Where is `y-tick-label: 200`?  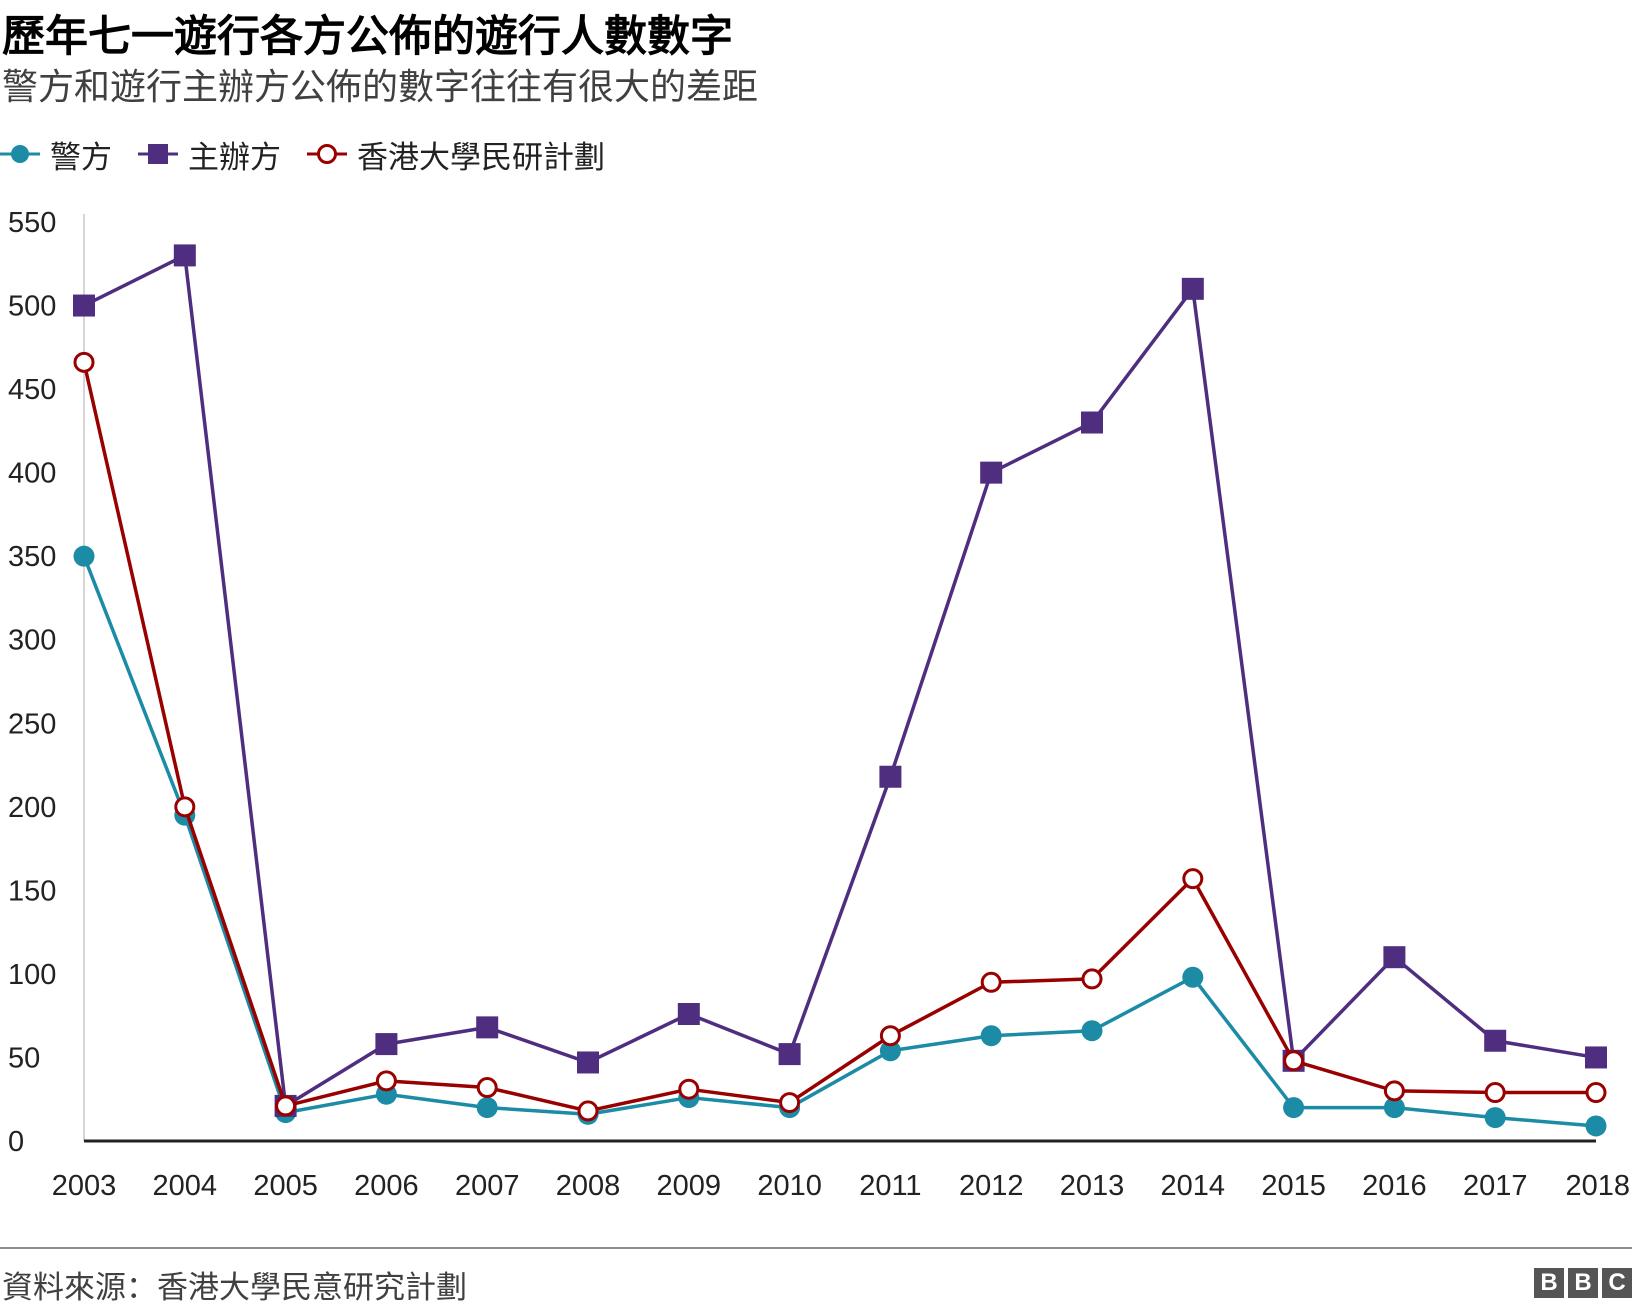 y-tick-label: 200 is located at coordinates (32, 808).